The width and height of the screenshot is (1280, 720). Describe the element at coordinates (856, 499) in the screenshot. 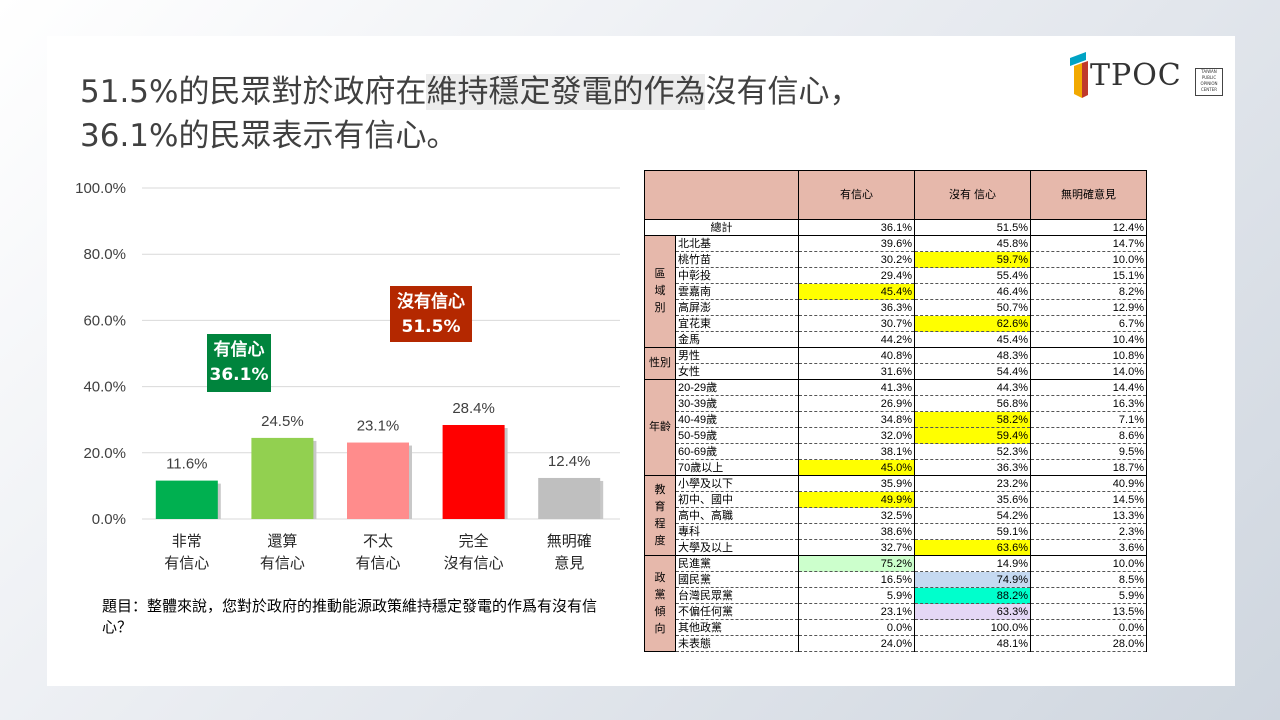

I see `table-cell: 49.9%` at that location.